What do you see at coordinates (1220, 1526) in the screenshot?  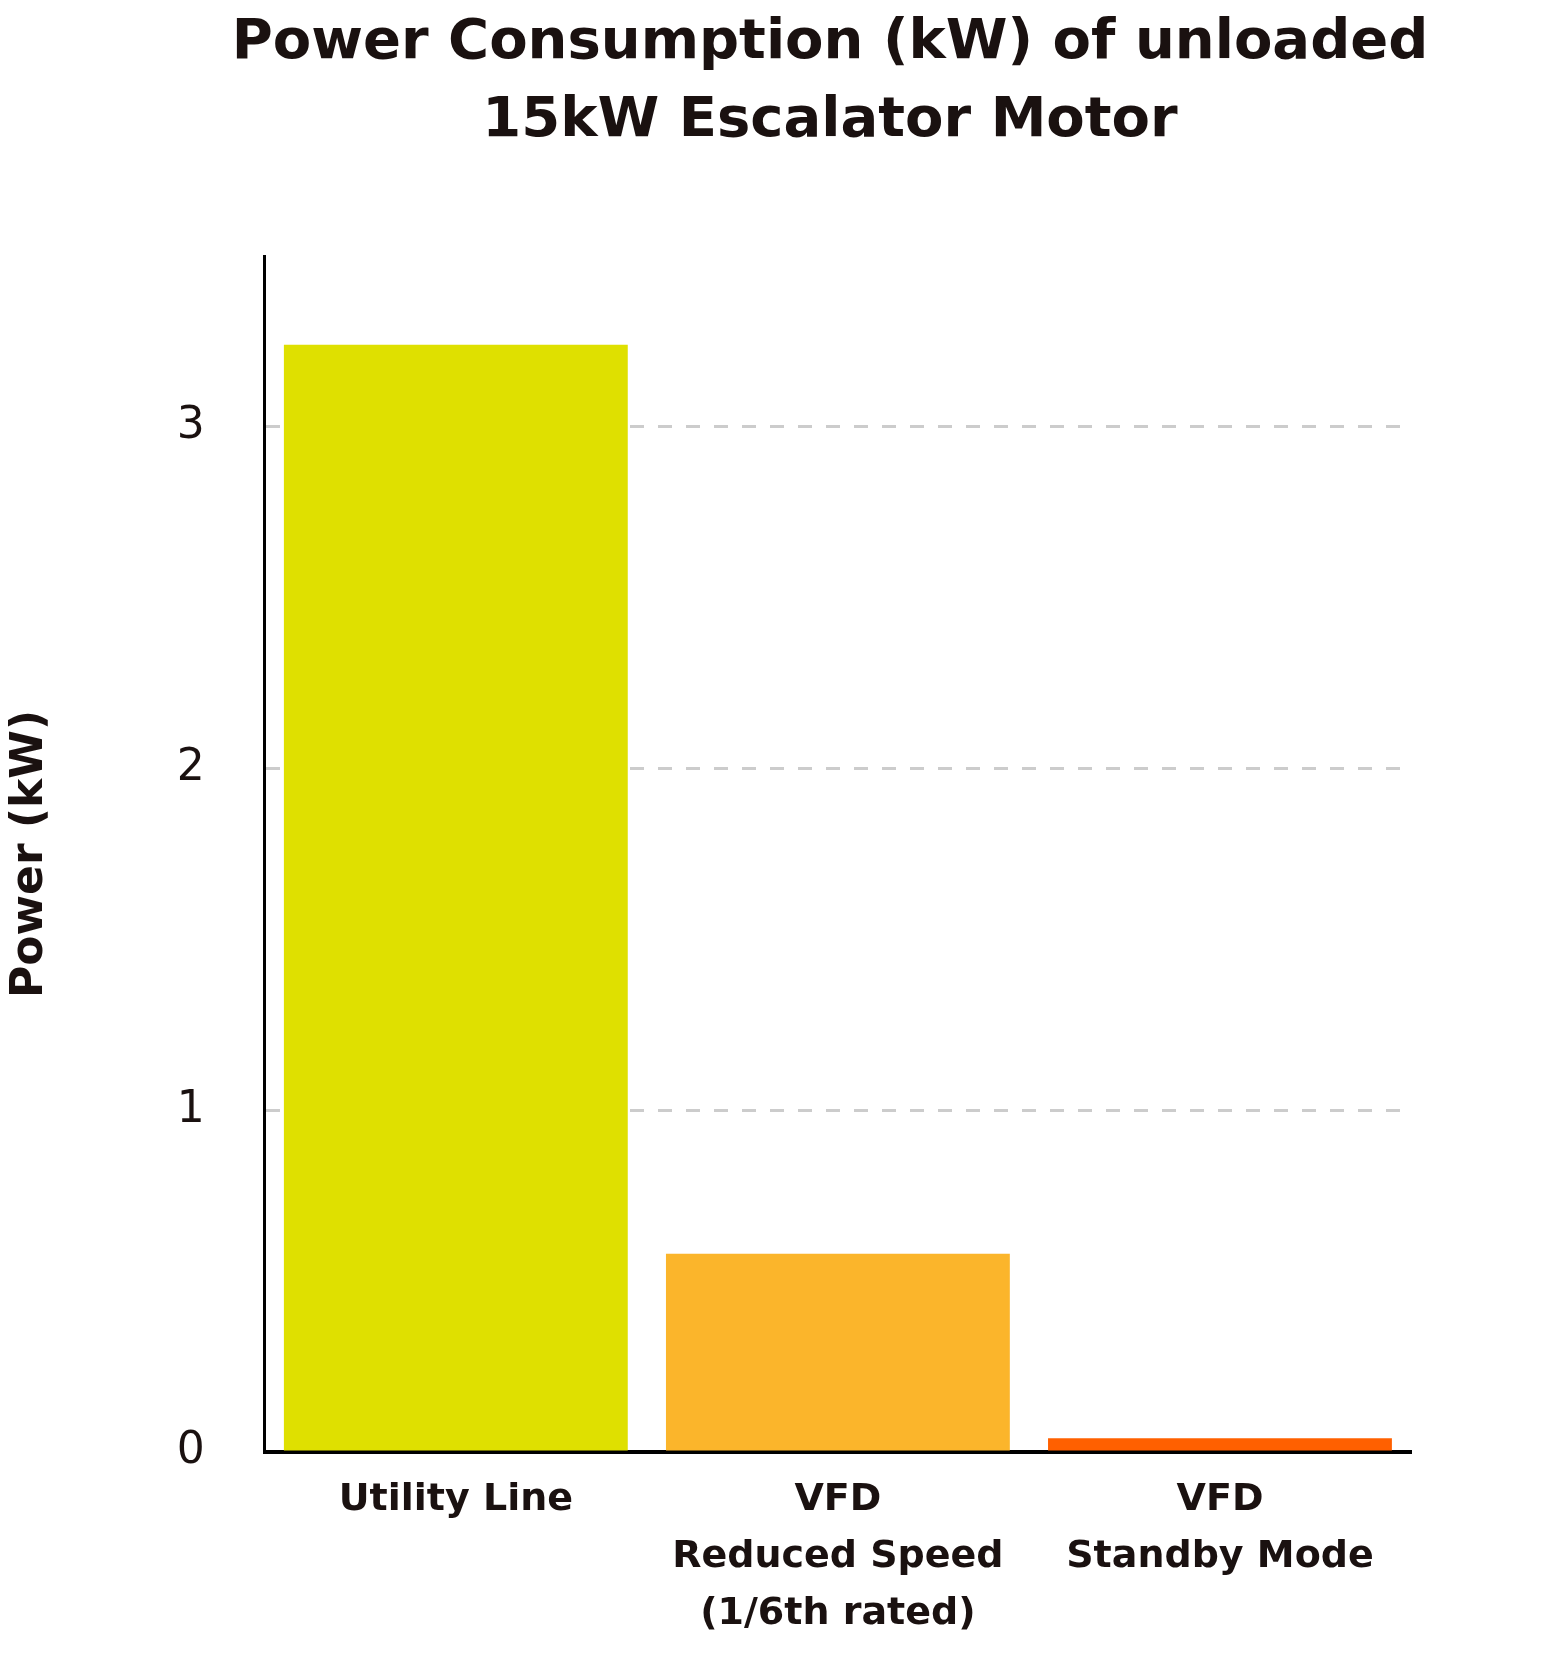 I see `x-tick-label: VFD Standby Mode` at bounding box center [1220, 1526].